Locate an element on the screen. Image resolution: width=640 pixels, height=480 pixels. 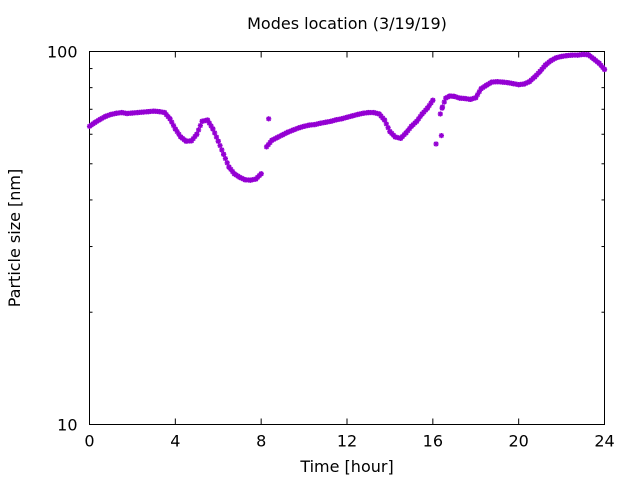
x-tick-label: 12 is located at coordinates (347, 441).